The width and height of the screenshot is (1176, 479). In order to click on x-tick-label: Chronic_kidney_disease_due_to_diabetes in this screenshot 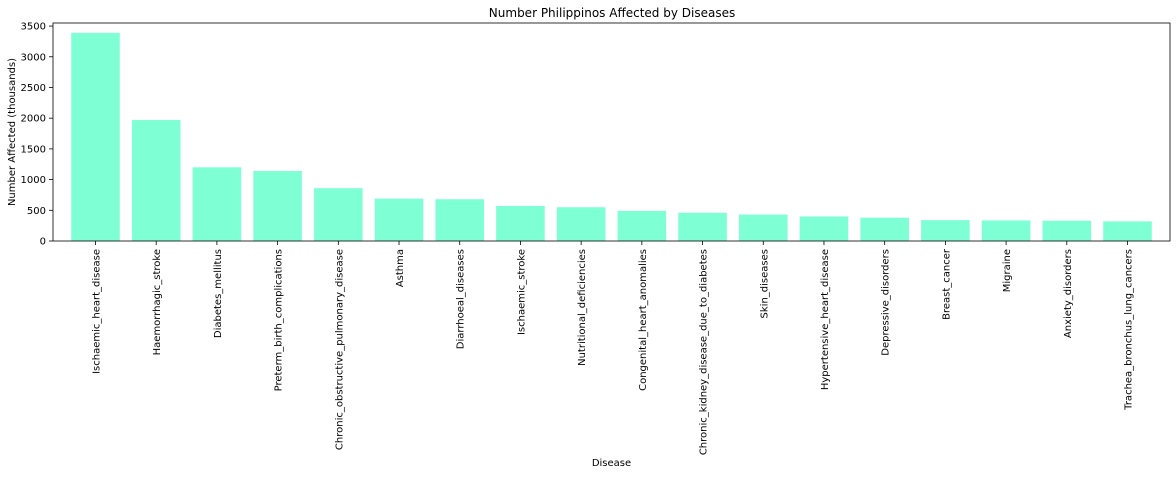, I will do `click(704, 352)`.